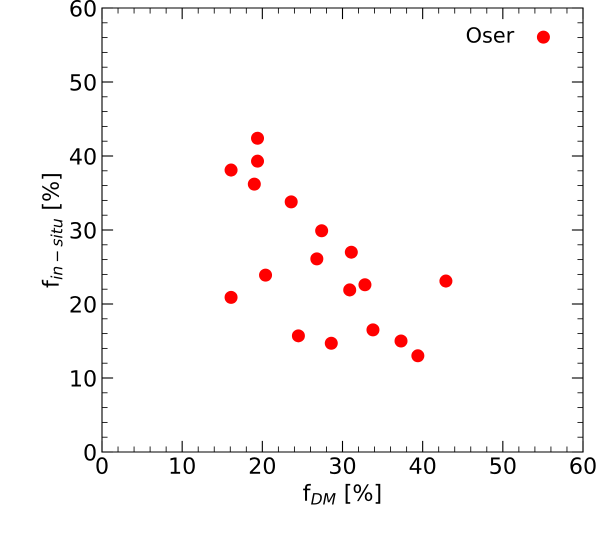 This screenshot has height=543, width=599. Describe the element at coordinates (83, 304) in the screenshot. I see `y-tick-label: 20` at that location.